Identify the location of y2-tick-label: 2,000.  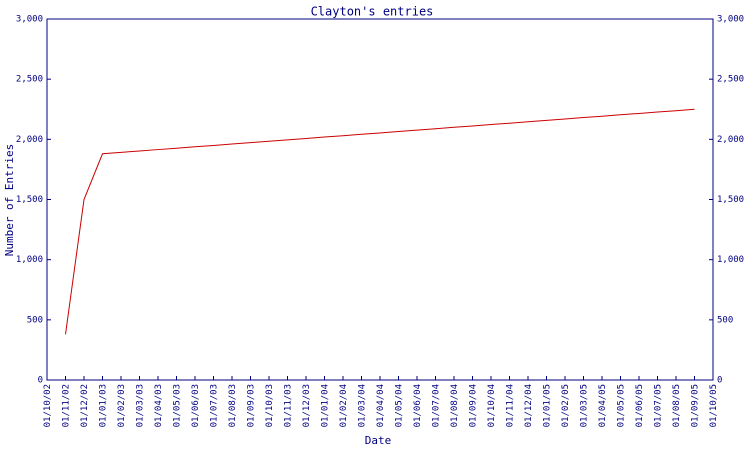
(730, 140).